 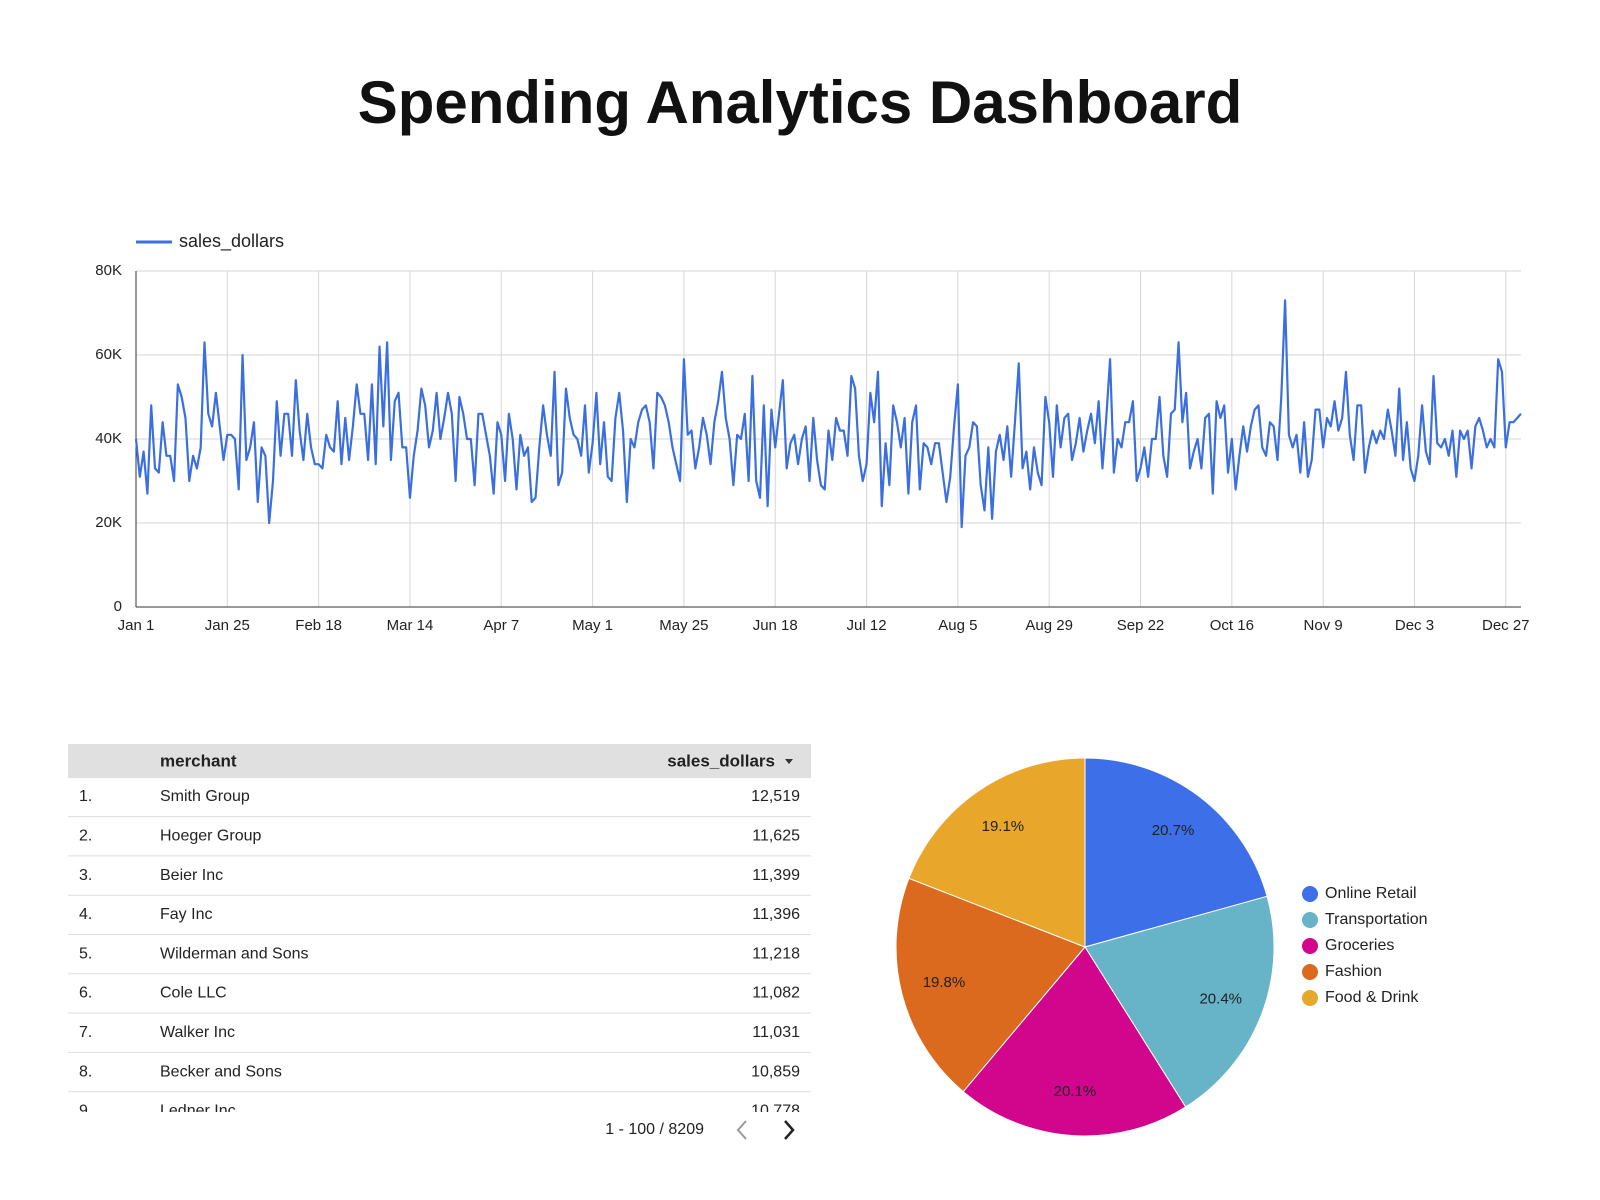 What do you see at coordinates (118, 606) in the screenshot?
I see `y-tick-label: 0` at bounding box center [118, 606].